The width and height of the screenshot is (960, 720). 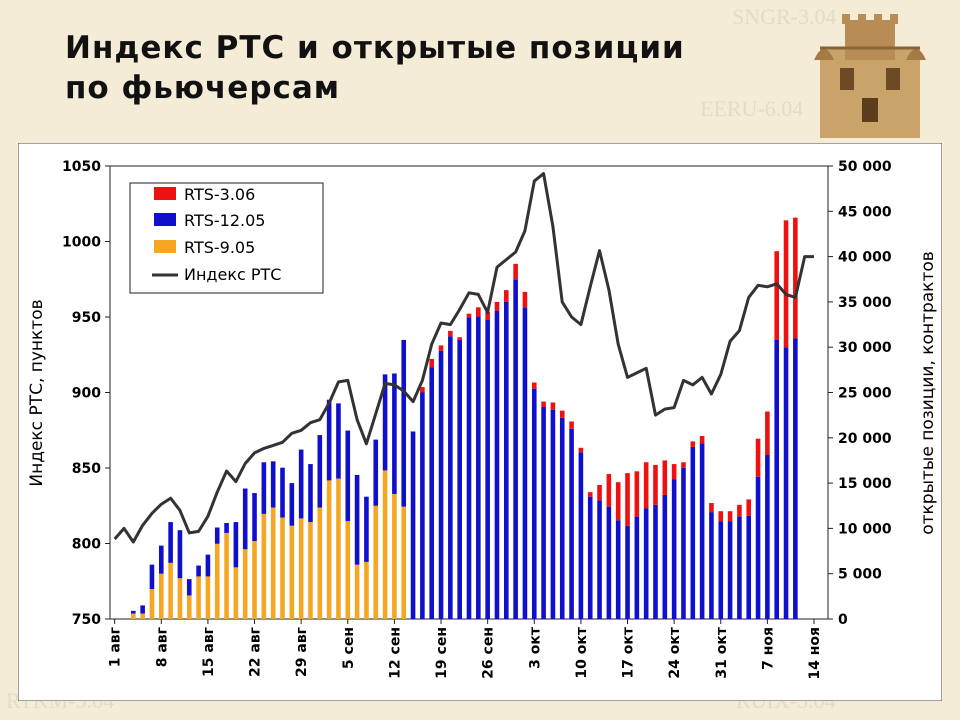 What do you see at coordinates (256, 652) in the screenshot?
I see `x-tick-label: 22 авг` at bounding box center [256, 652].